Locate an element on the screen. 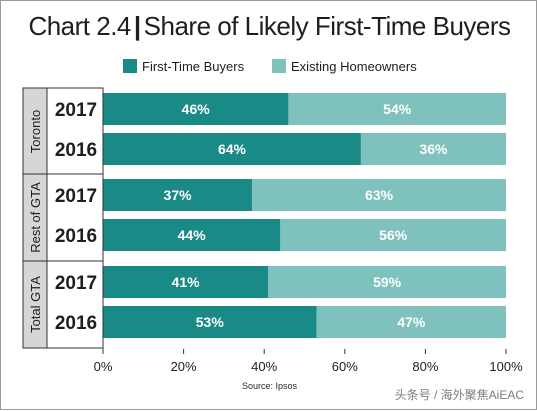 Image resolution: width=537 pixels, height=411 pixels. bar-rest-of-gta-2016-existing-homeowners is located at coordinates (393, 235).